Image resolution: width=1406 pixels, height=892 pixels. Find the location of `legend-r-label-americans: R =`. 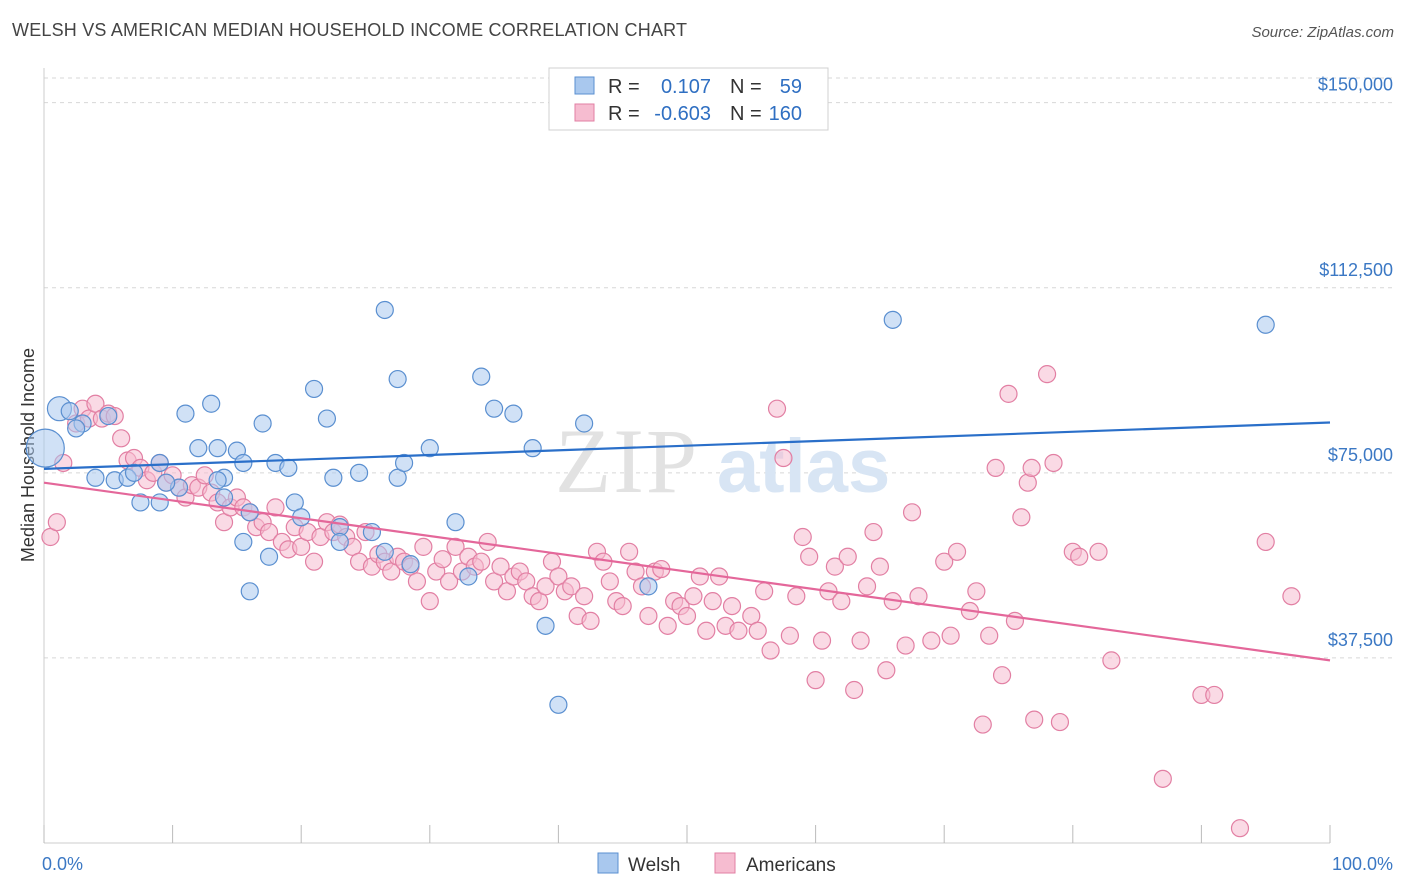

legend-r-label-americans: R = is located at coordinates (624, 114).